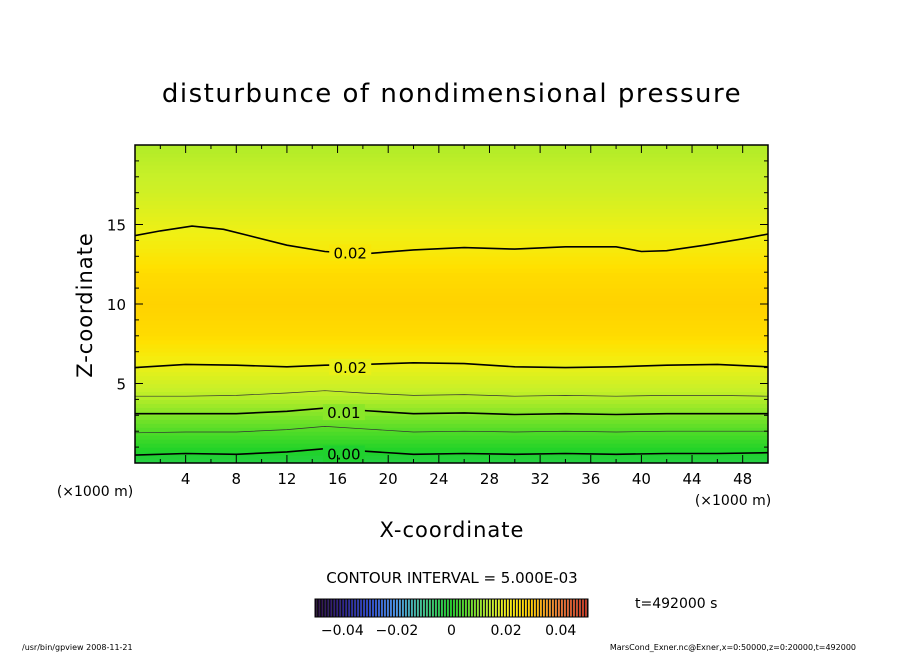 The width and height of the screenshot is (904, 654). Describe the element at coordinates (451, 608) in the screenshot. I see `colorbar` at that location.